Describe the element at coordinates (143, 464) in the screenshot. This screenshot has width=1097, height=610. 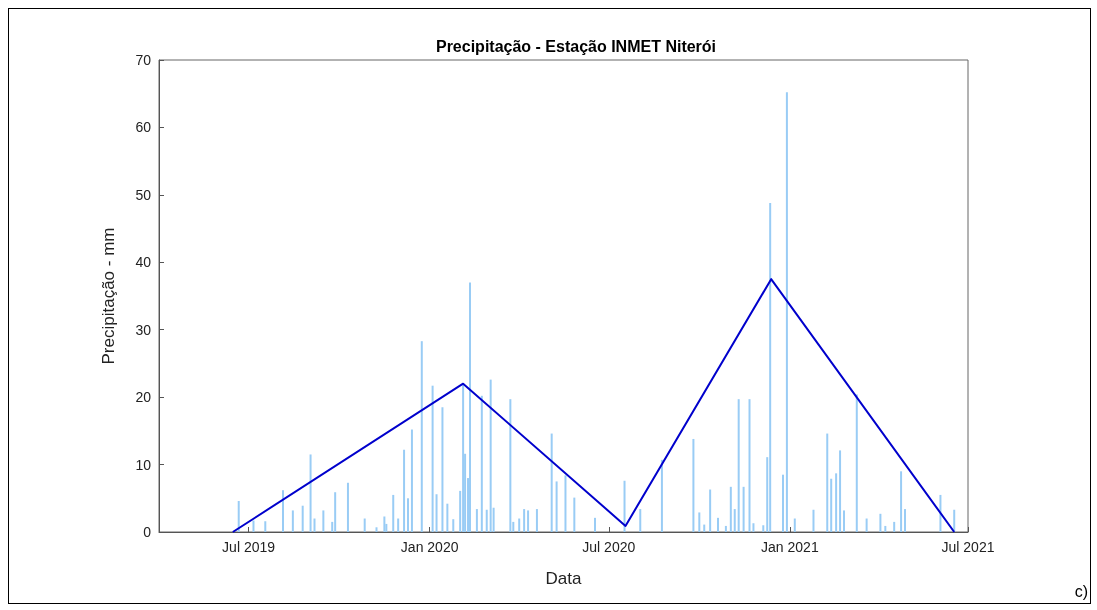
I see `y-tick-label: 10` at that location.